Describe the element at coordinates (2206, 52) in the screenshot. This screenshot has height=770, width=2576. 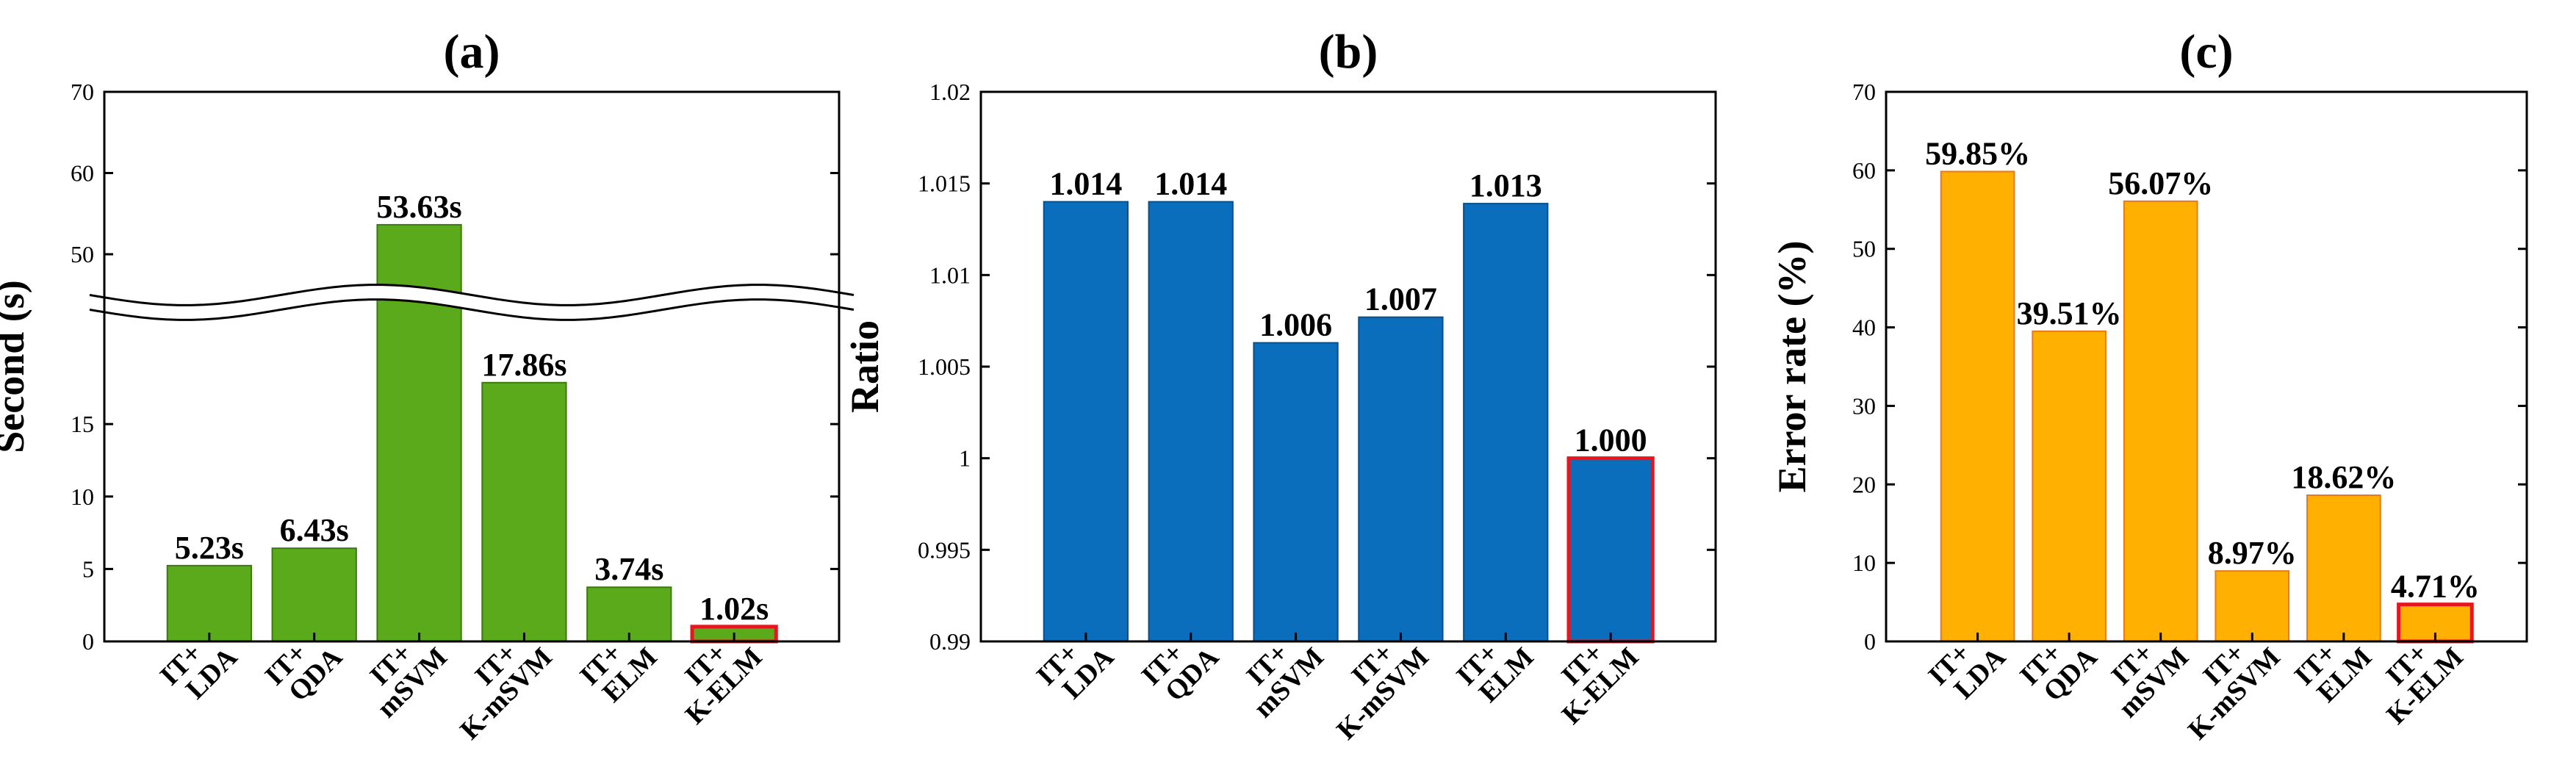
I see `panel-title: (c)` at that location.